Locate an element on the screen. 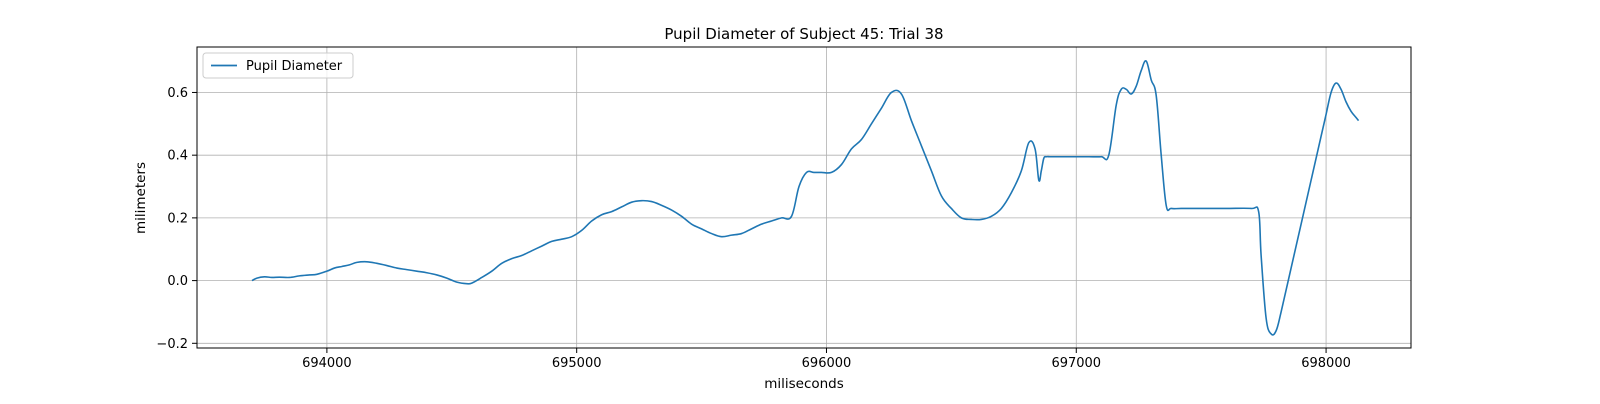 The image size is (1600, 404). x-tick-label: 697000 is located at coordinates (1076, 363).